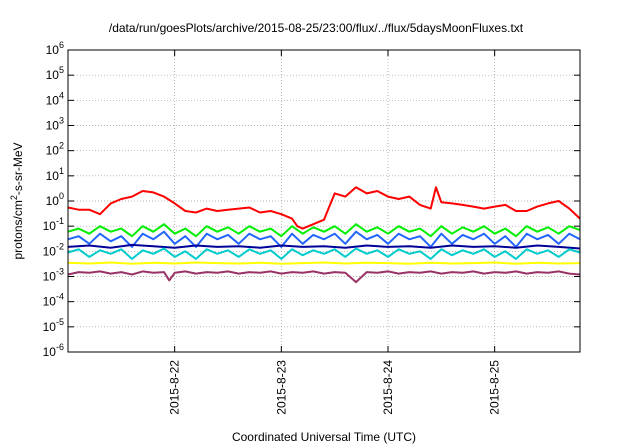 The image size is (640, 448). I want to click on y-tick-label: 10⁻³, so click(53, 275).